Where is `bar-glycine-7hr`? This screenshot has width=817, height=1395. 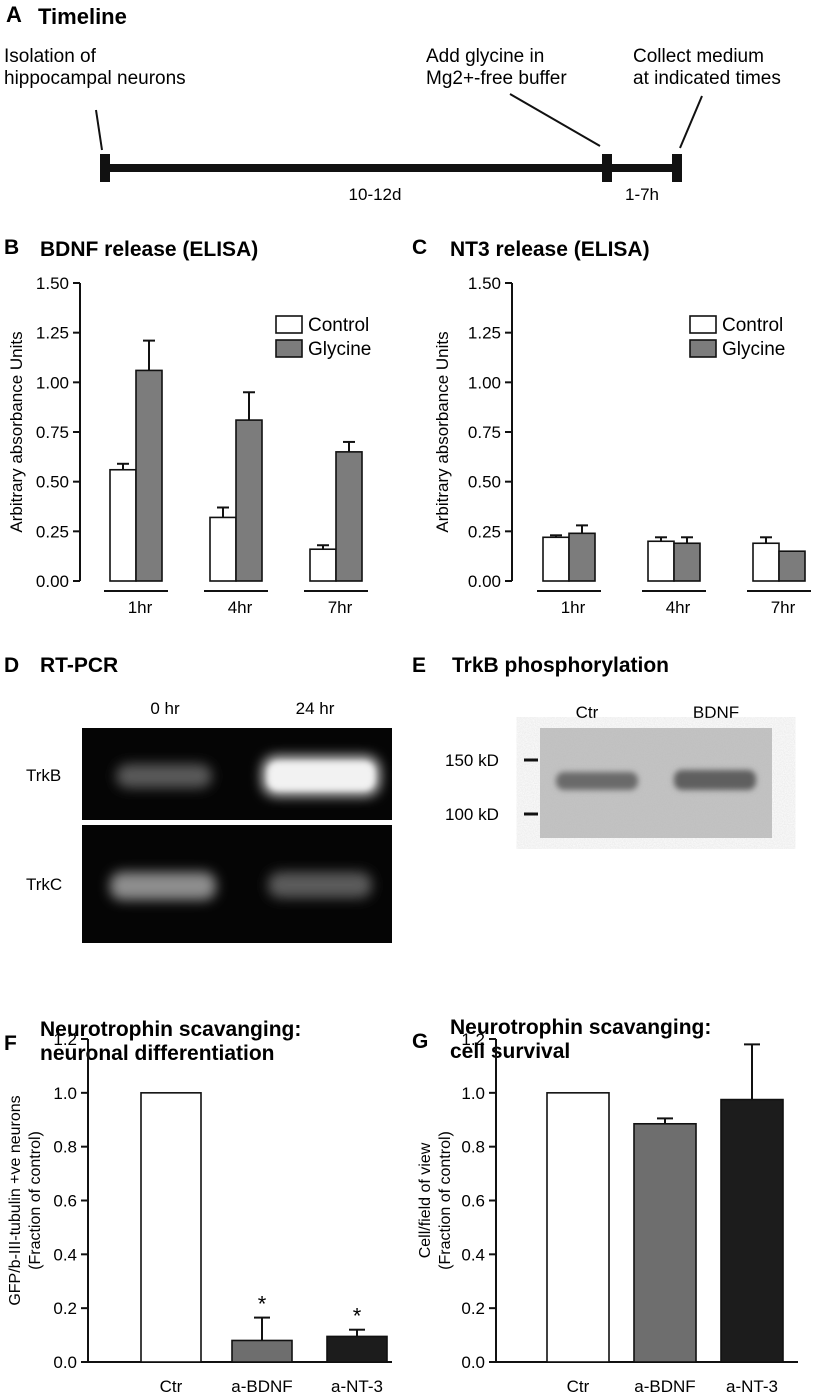
bar-glycine-7hr is located at coordinates (349, 516).